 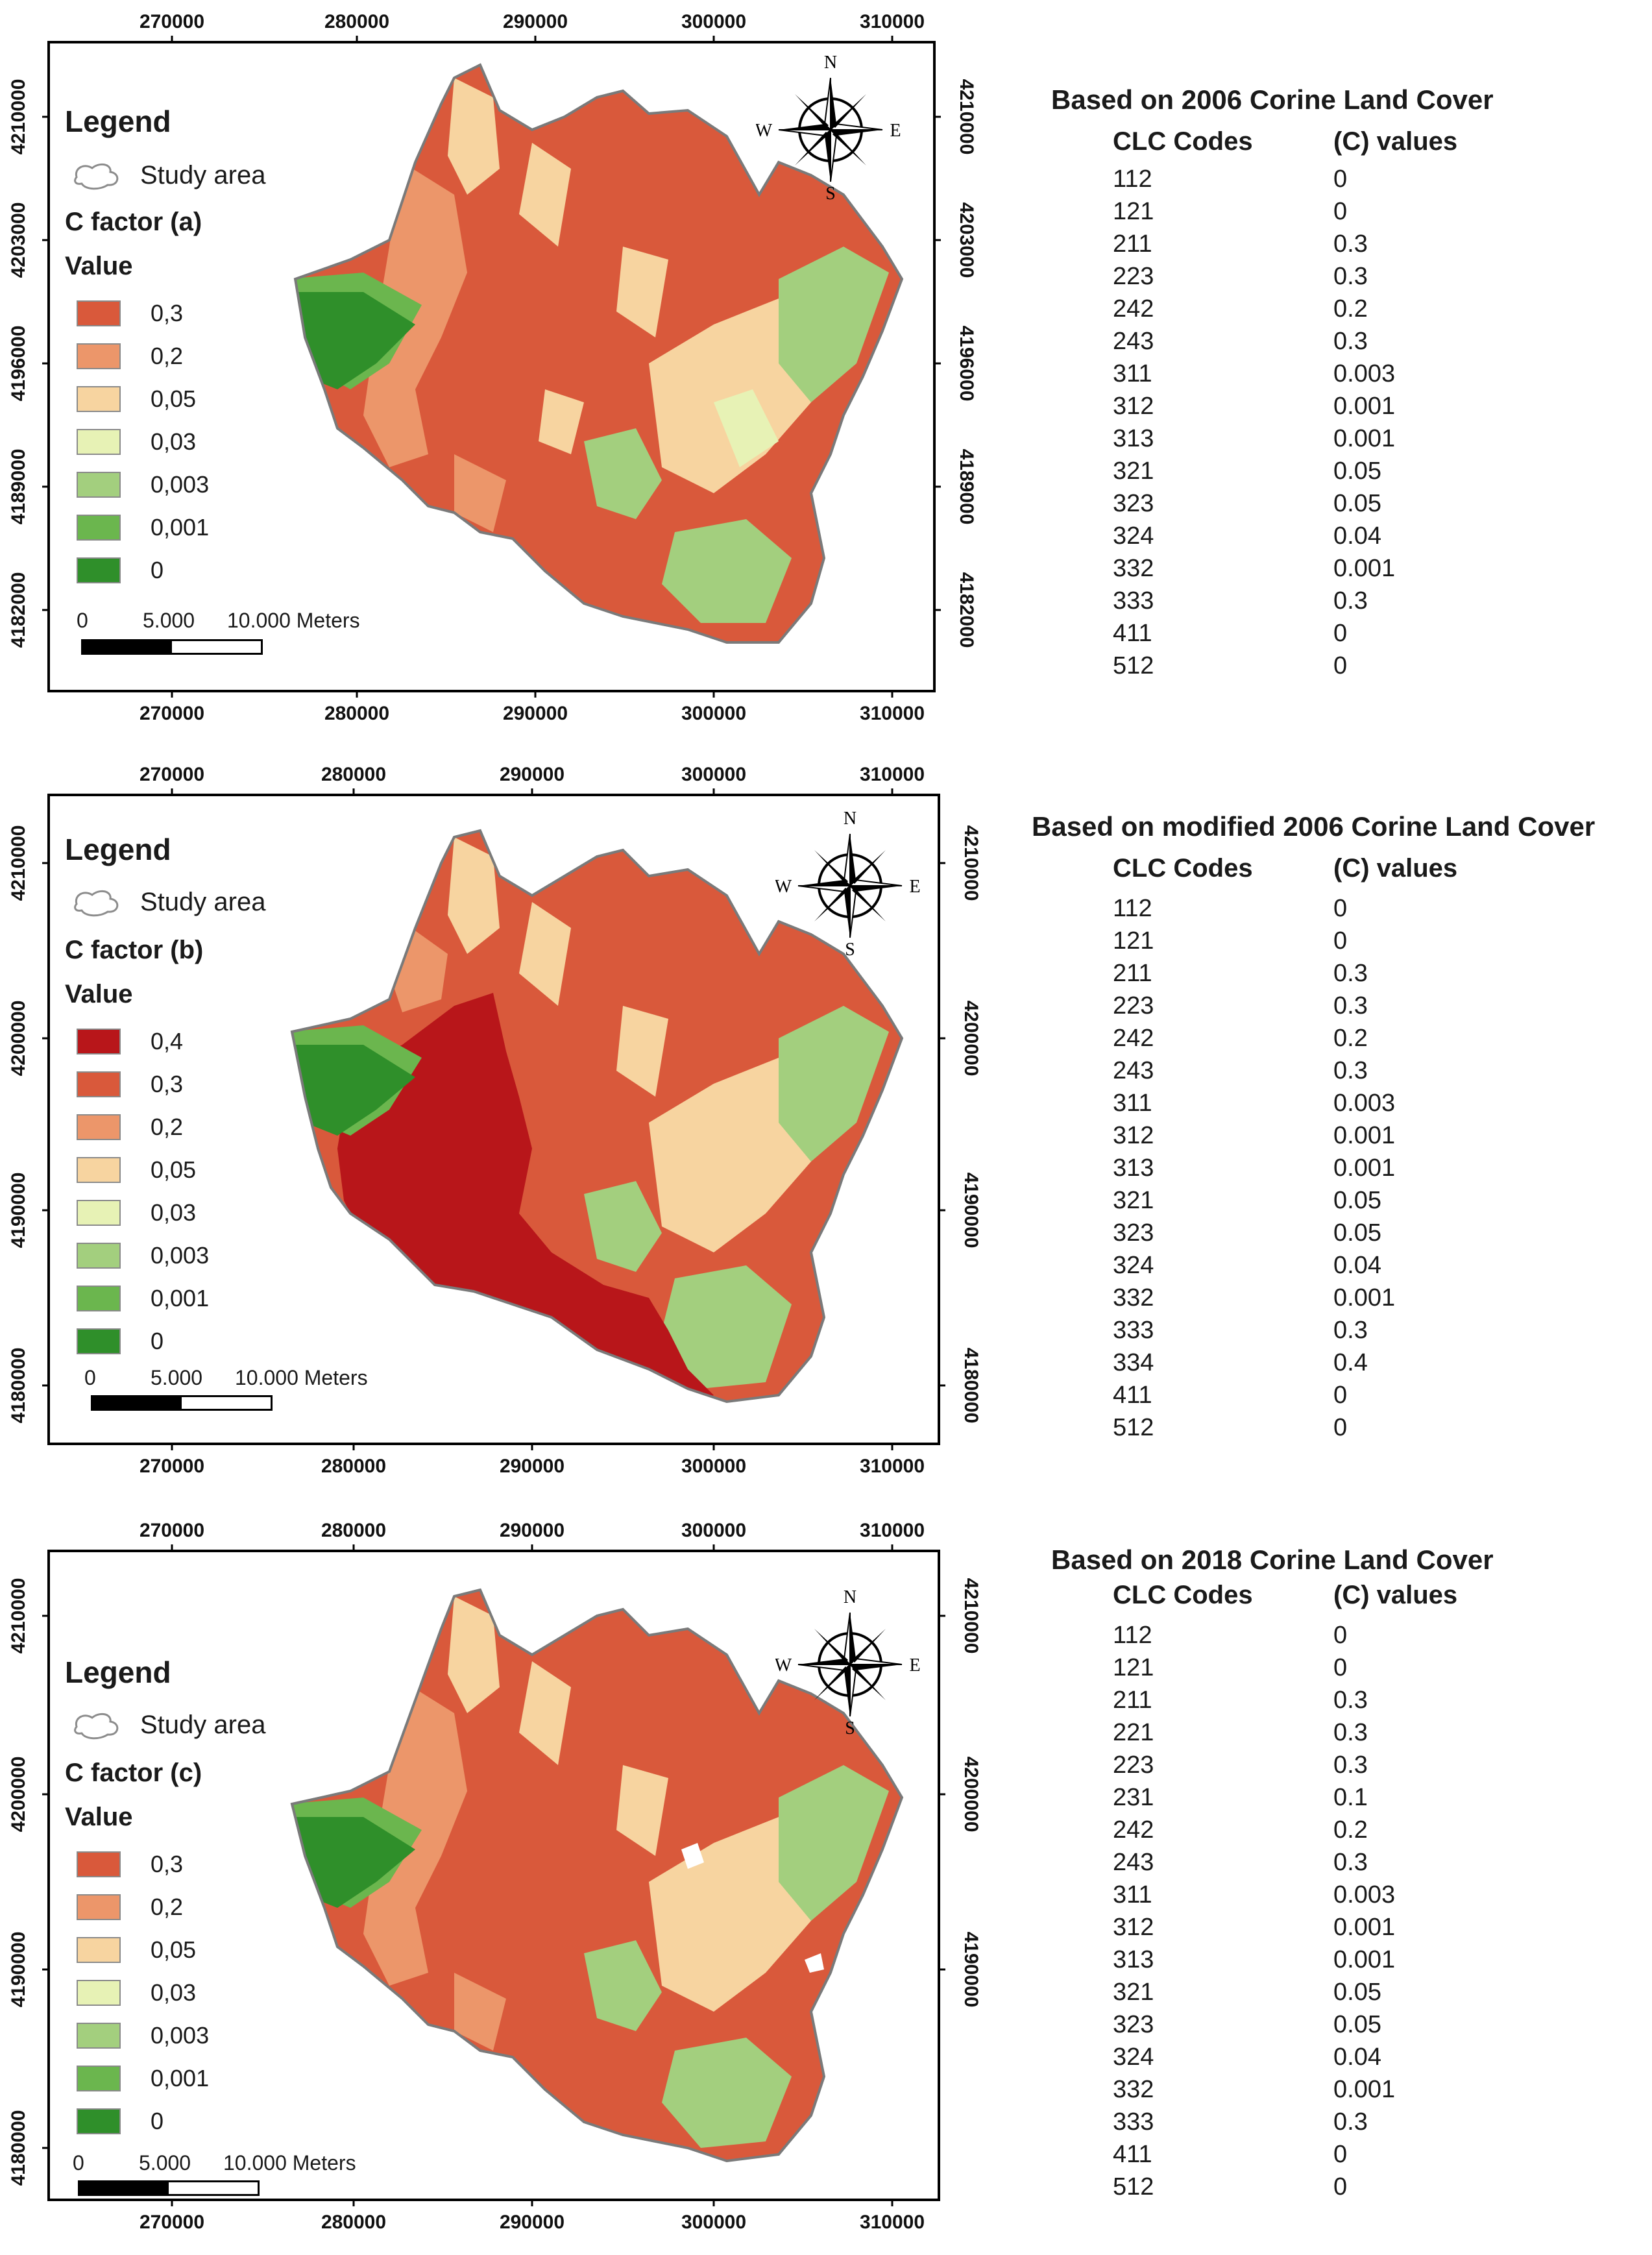 I want to click on scalebar, so click(x=172, y=647).